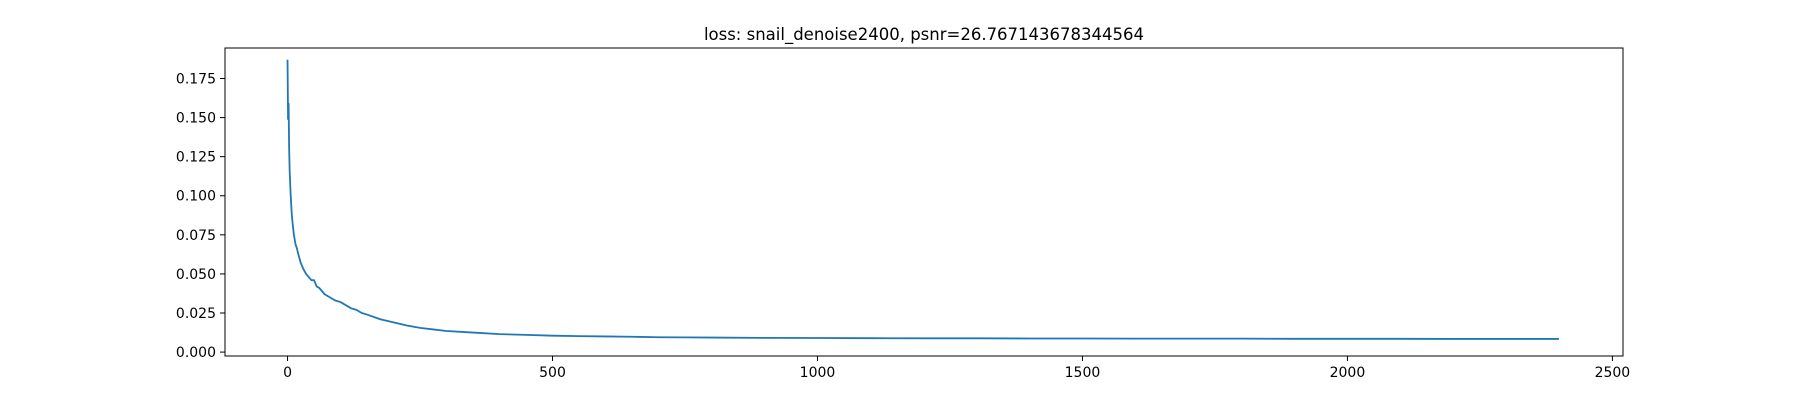  Describe the element at coordinates (196, 275) in the screenshot. I see `y-tick-label: 0.050` at that location.